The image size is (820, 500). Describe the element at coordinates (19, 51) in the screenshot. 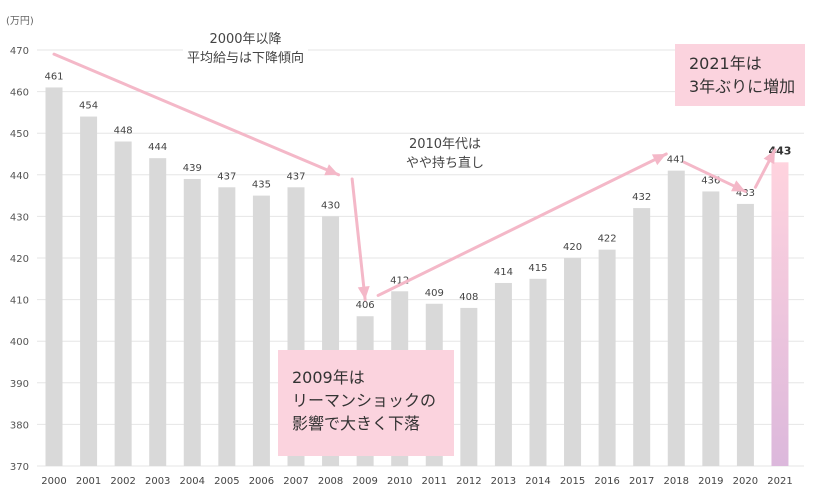

I see `y-tick-label-470: 470` at that location.